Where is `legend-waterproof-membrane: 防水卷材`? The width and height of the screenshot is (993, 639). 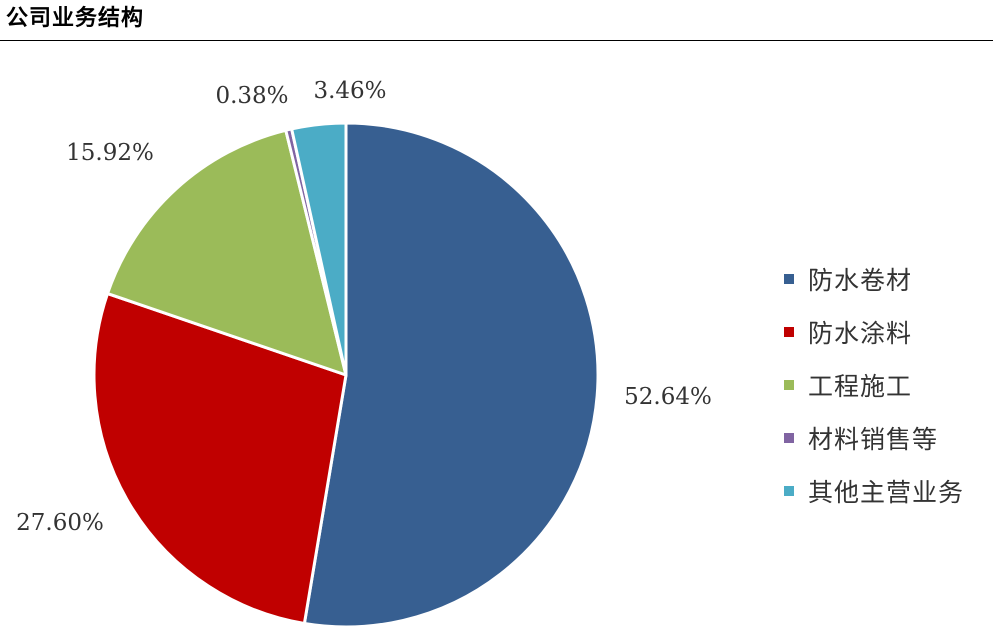 legend-waterproof-membrane: 防水卷材 is located at coordinates (874, 278).